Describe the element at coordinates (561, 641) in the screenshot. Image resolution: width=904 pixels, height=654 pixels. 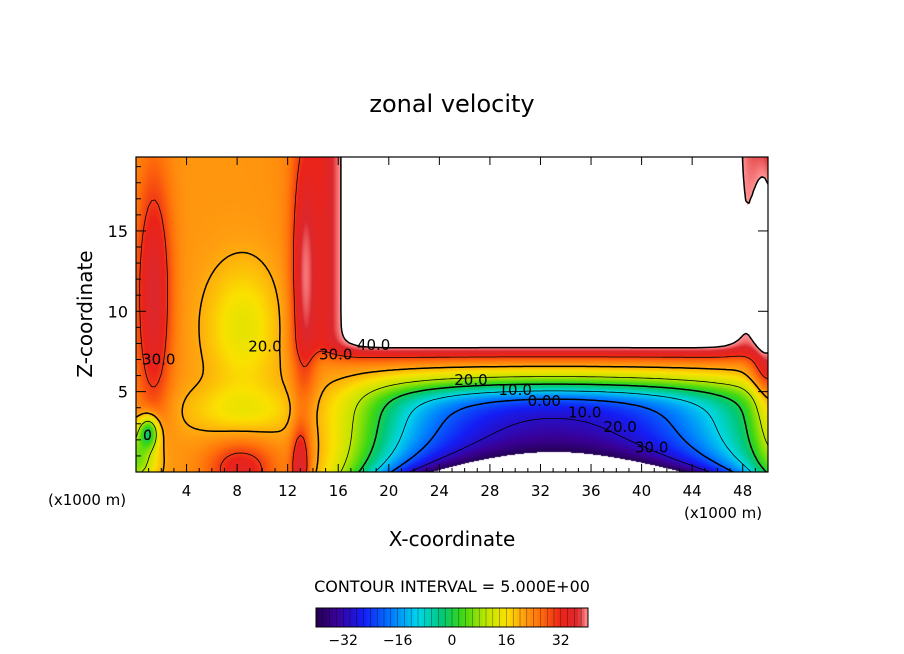
I see `colorbar-tick-label: 32` at that location.